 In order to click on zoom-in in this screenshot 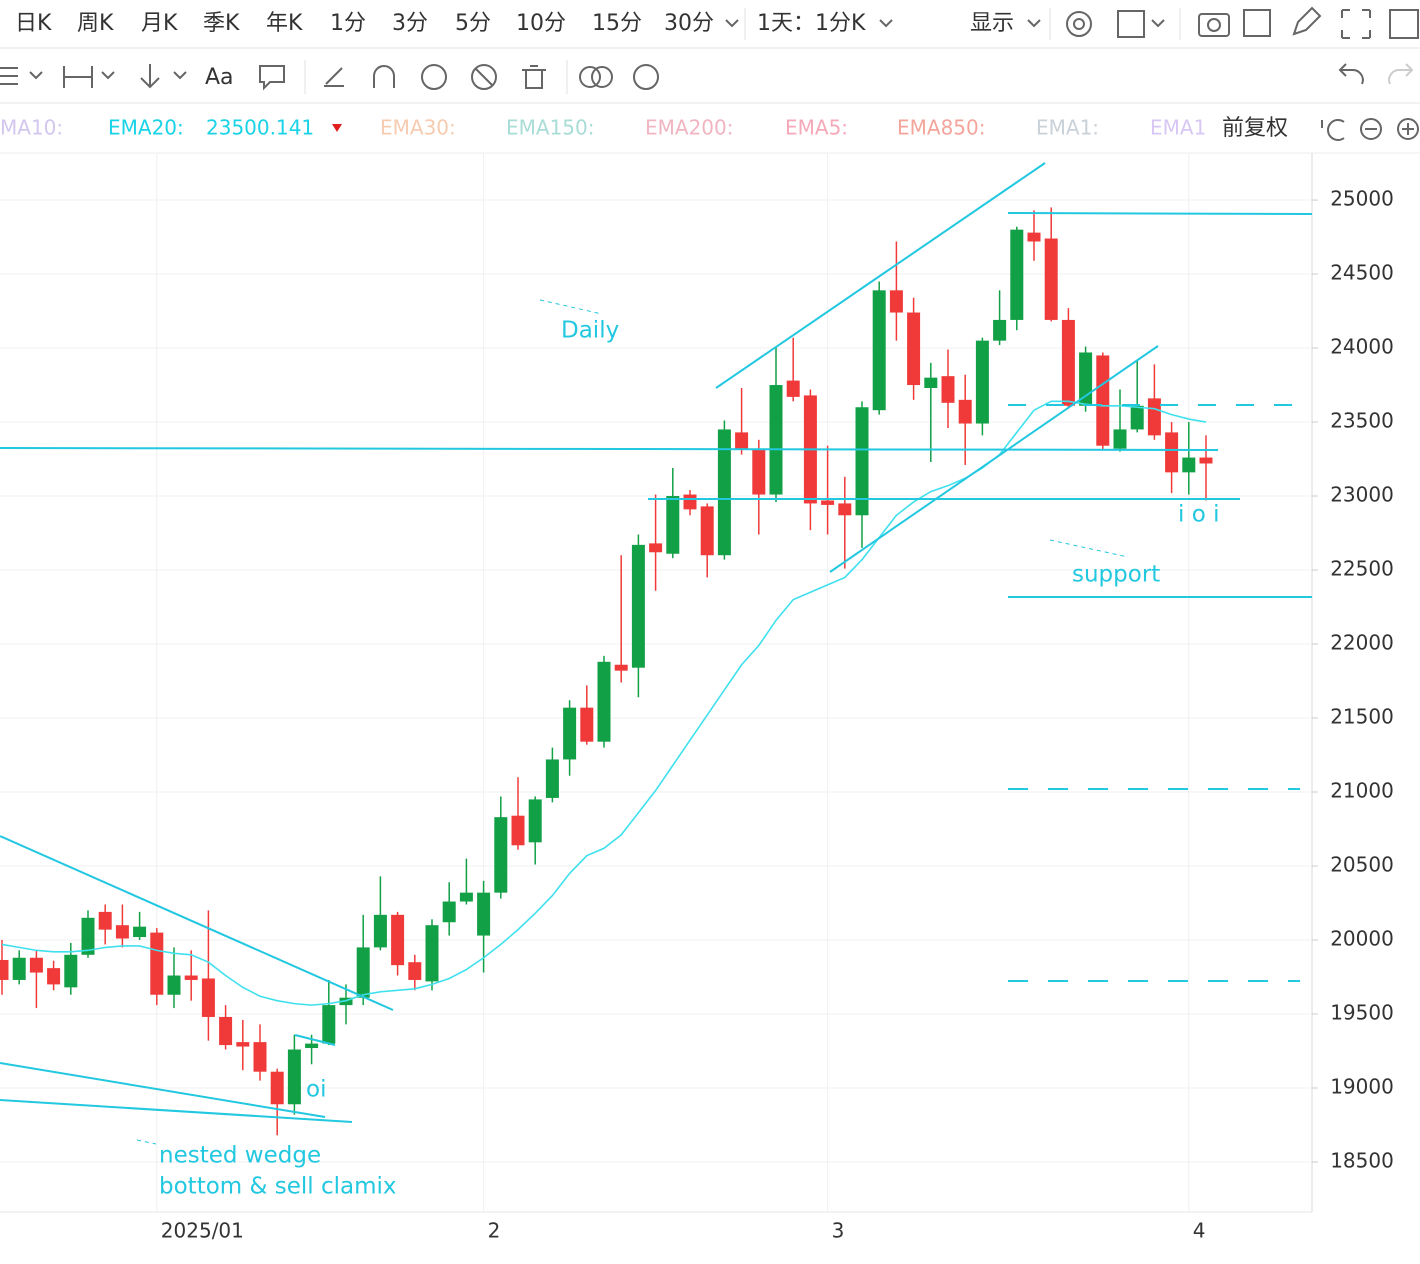, I will do `click(1408, 129)`.